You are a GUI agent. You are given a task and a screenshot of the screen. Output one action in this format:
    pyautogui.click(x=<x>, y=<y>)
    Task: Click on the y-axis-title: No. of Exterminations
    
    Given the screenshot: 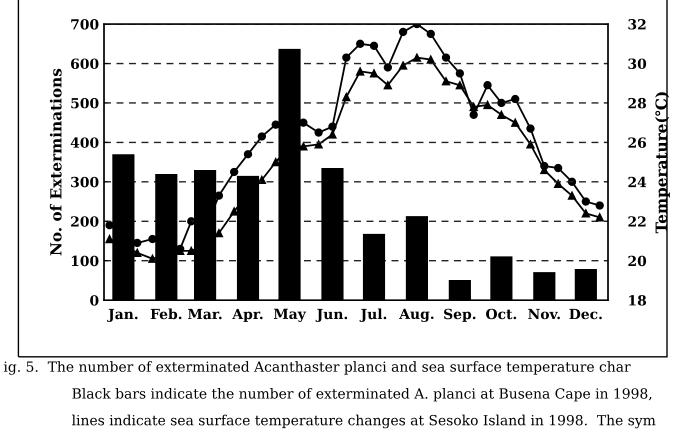 What is the action you would take?
    pyautogui.click(x=56, y=162)
    